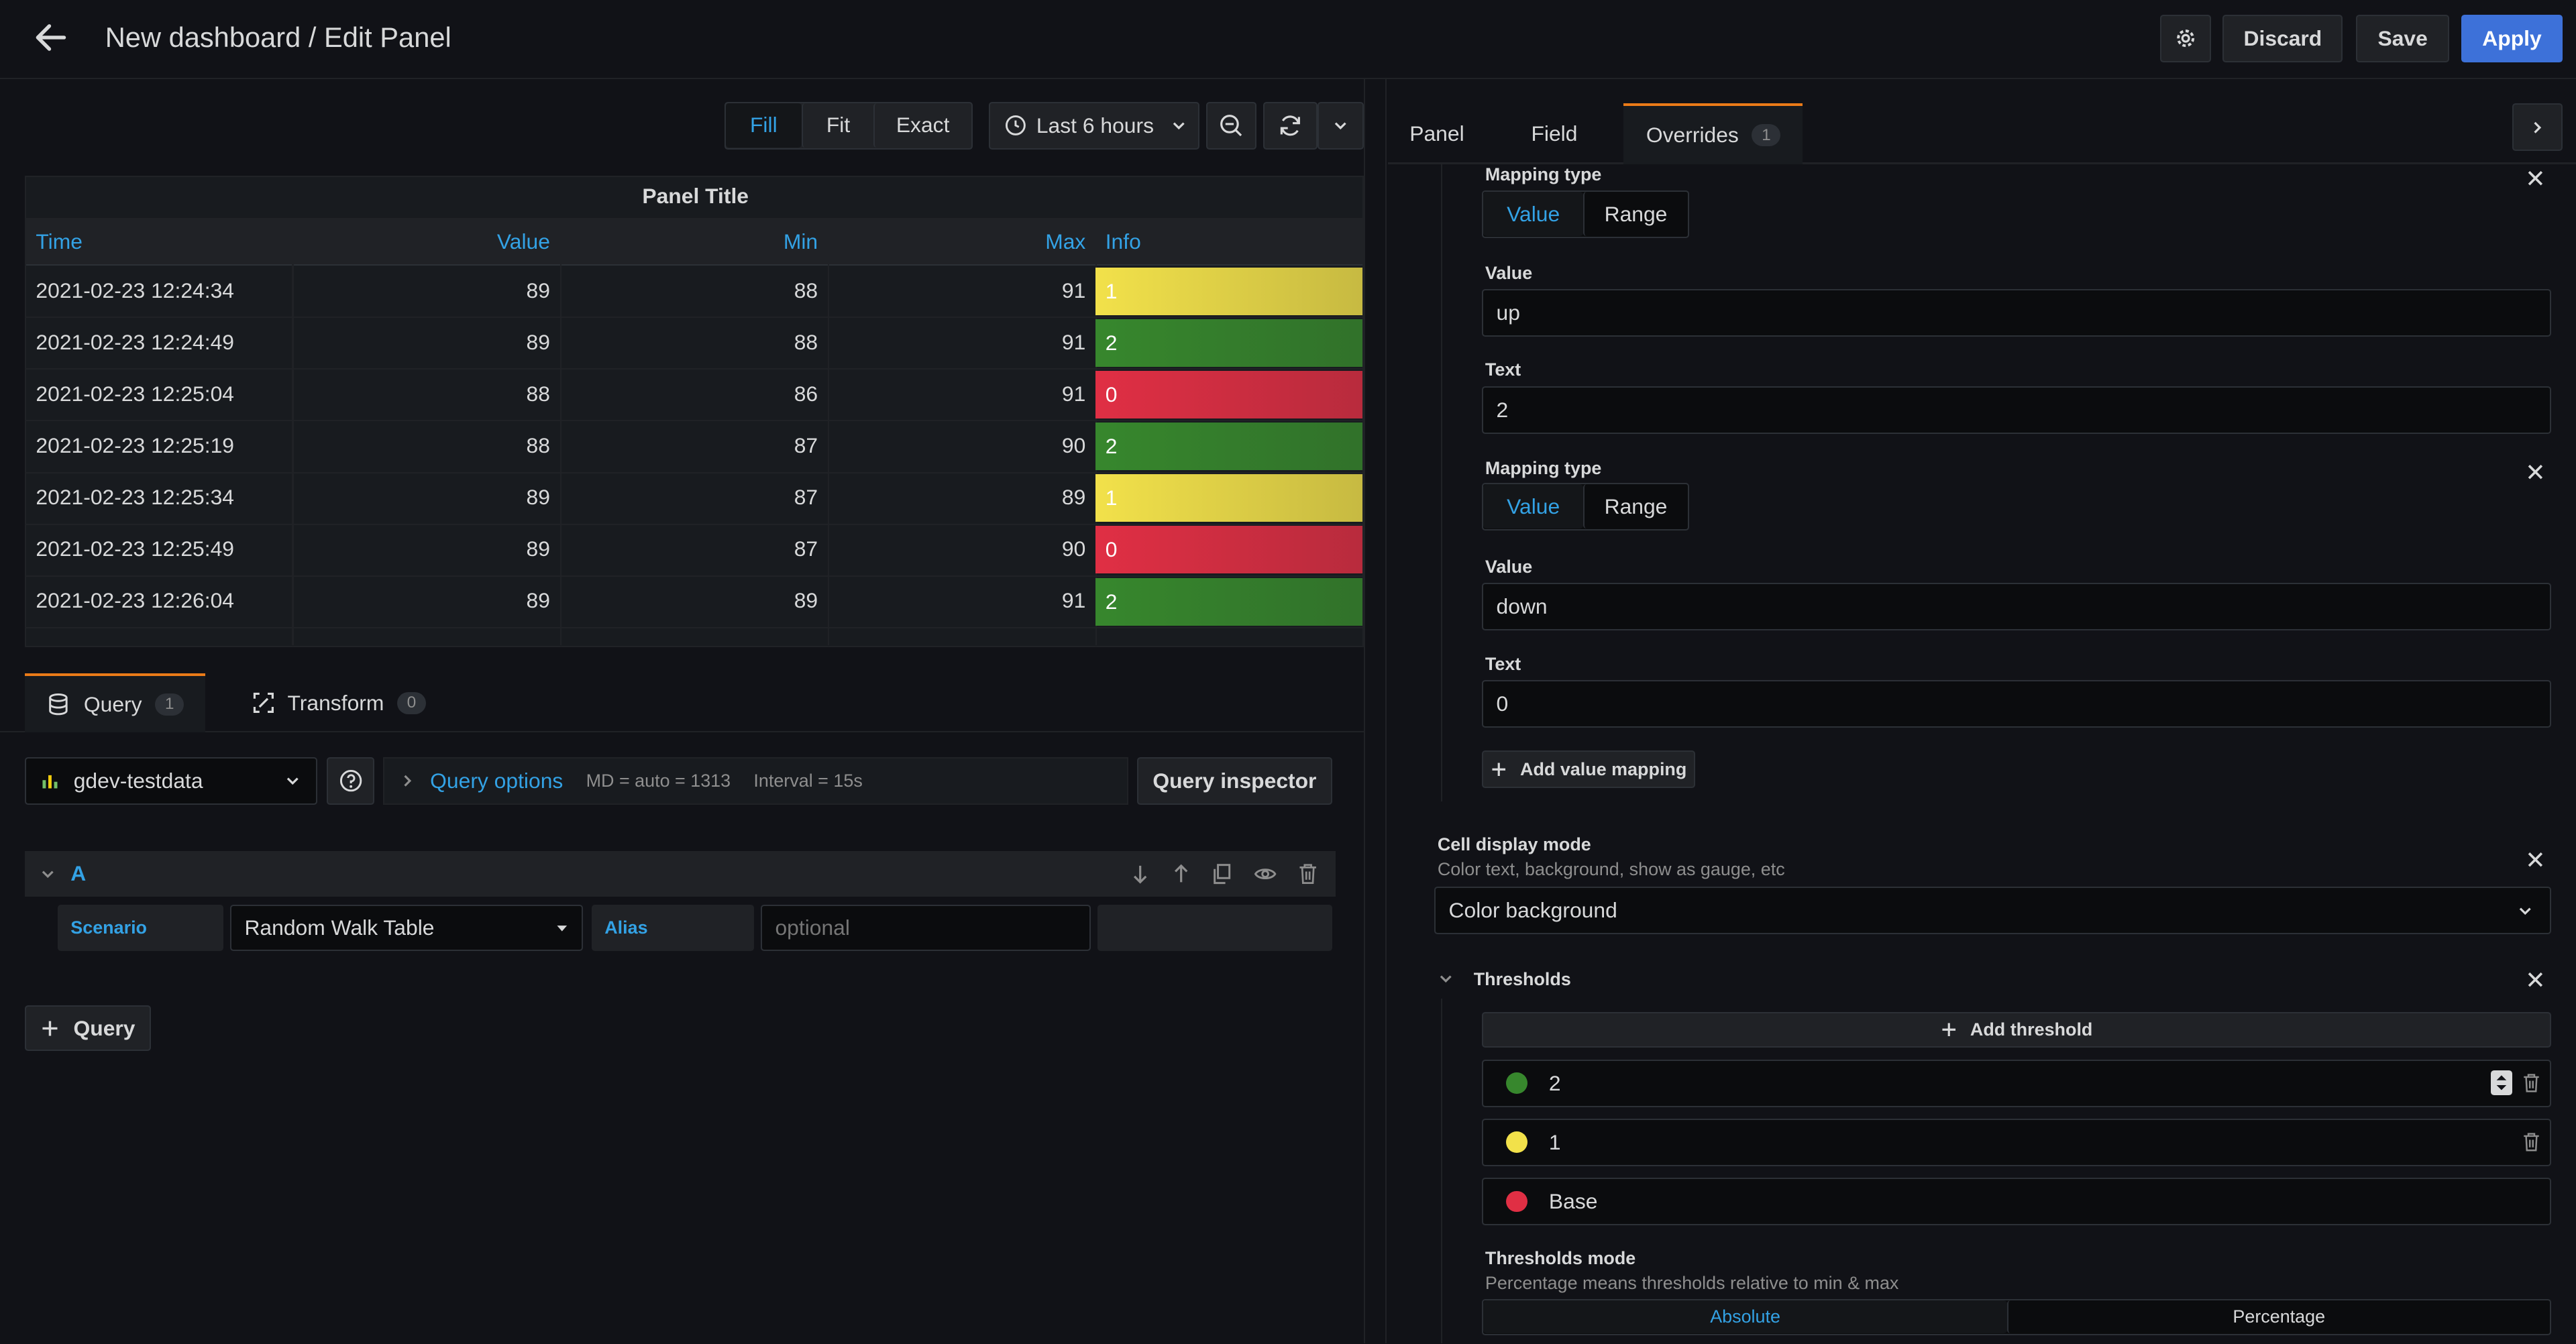 This screenshot has height=1344, width=2576. I want to click on apply-button: Apply, so click(2512, 39).